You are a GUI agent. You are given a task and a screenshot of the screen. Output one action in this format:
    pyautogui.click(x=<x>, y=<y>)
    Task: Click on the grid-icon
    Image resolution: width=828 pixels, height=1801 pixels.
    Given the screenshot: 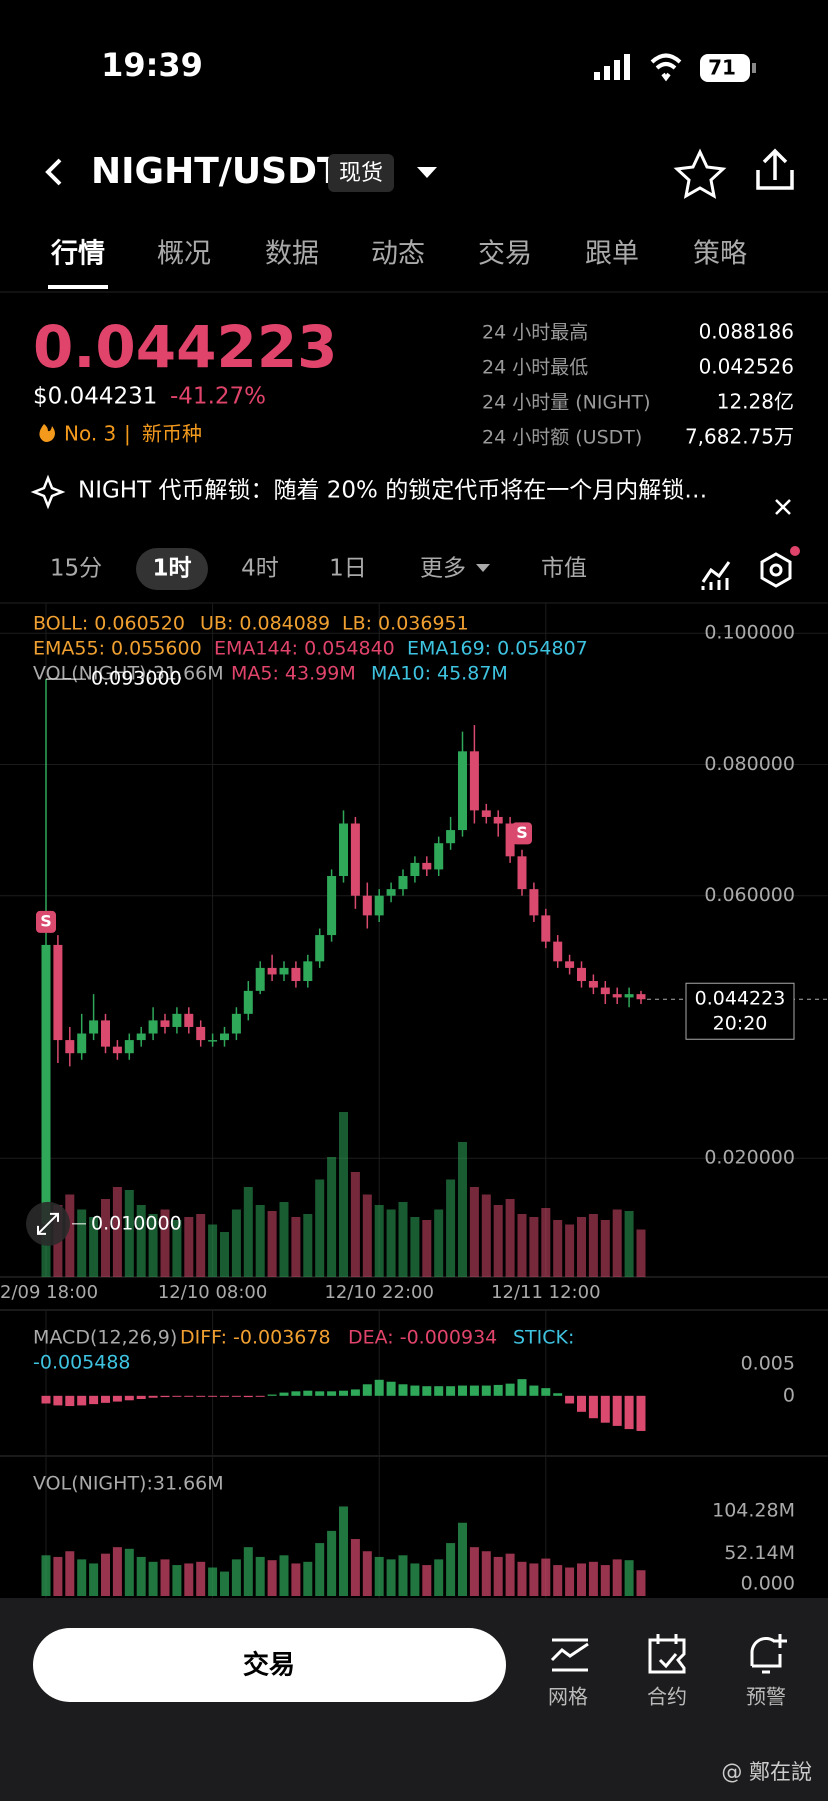 What is the action you would take?
    pyautogui.click(x=569, y=1655)
    